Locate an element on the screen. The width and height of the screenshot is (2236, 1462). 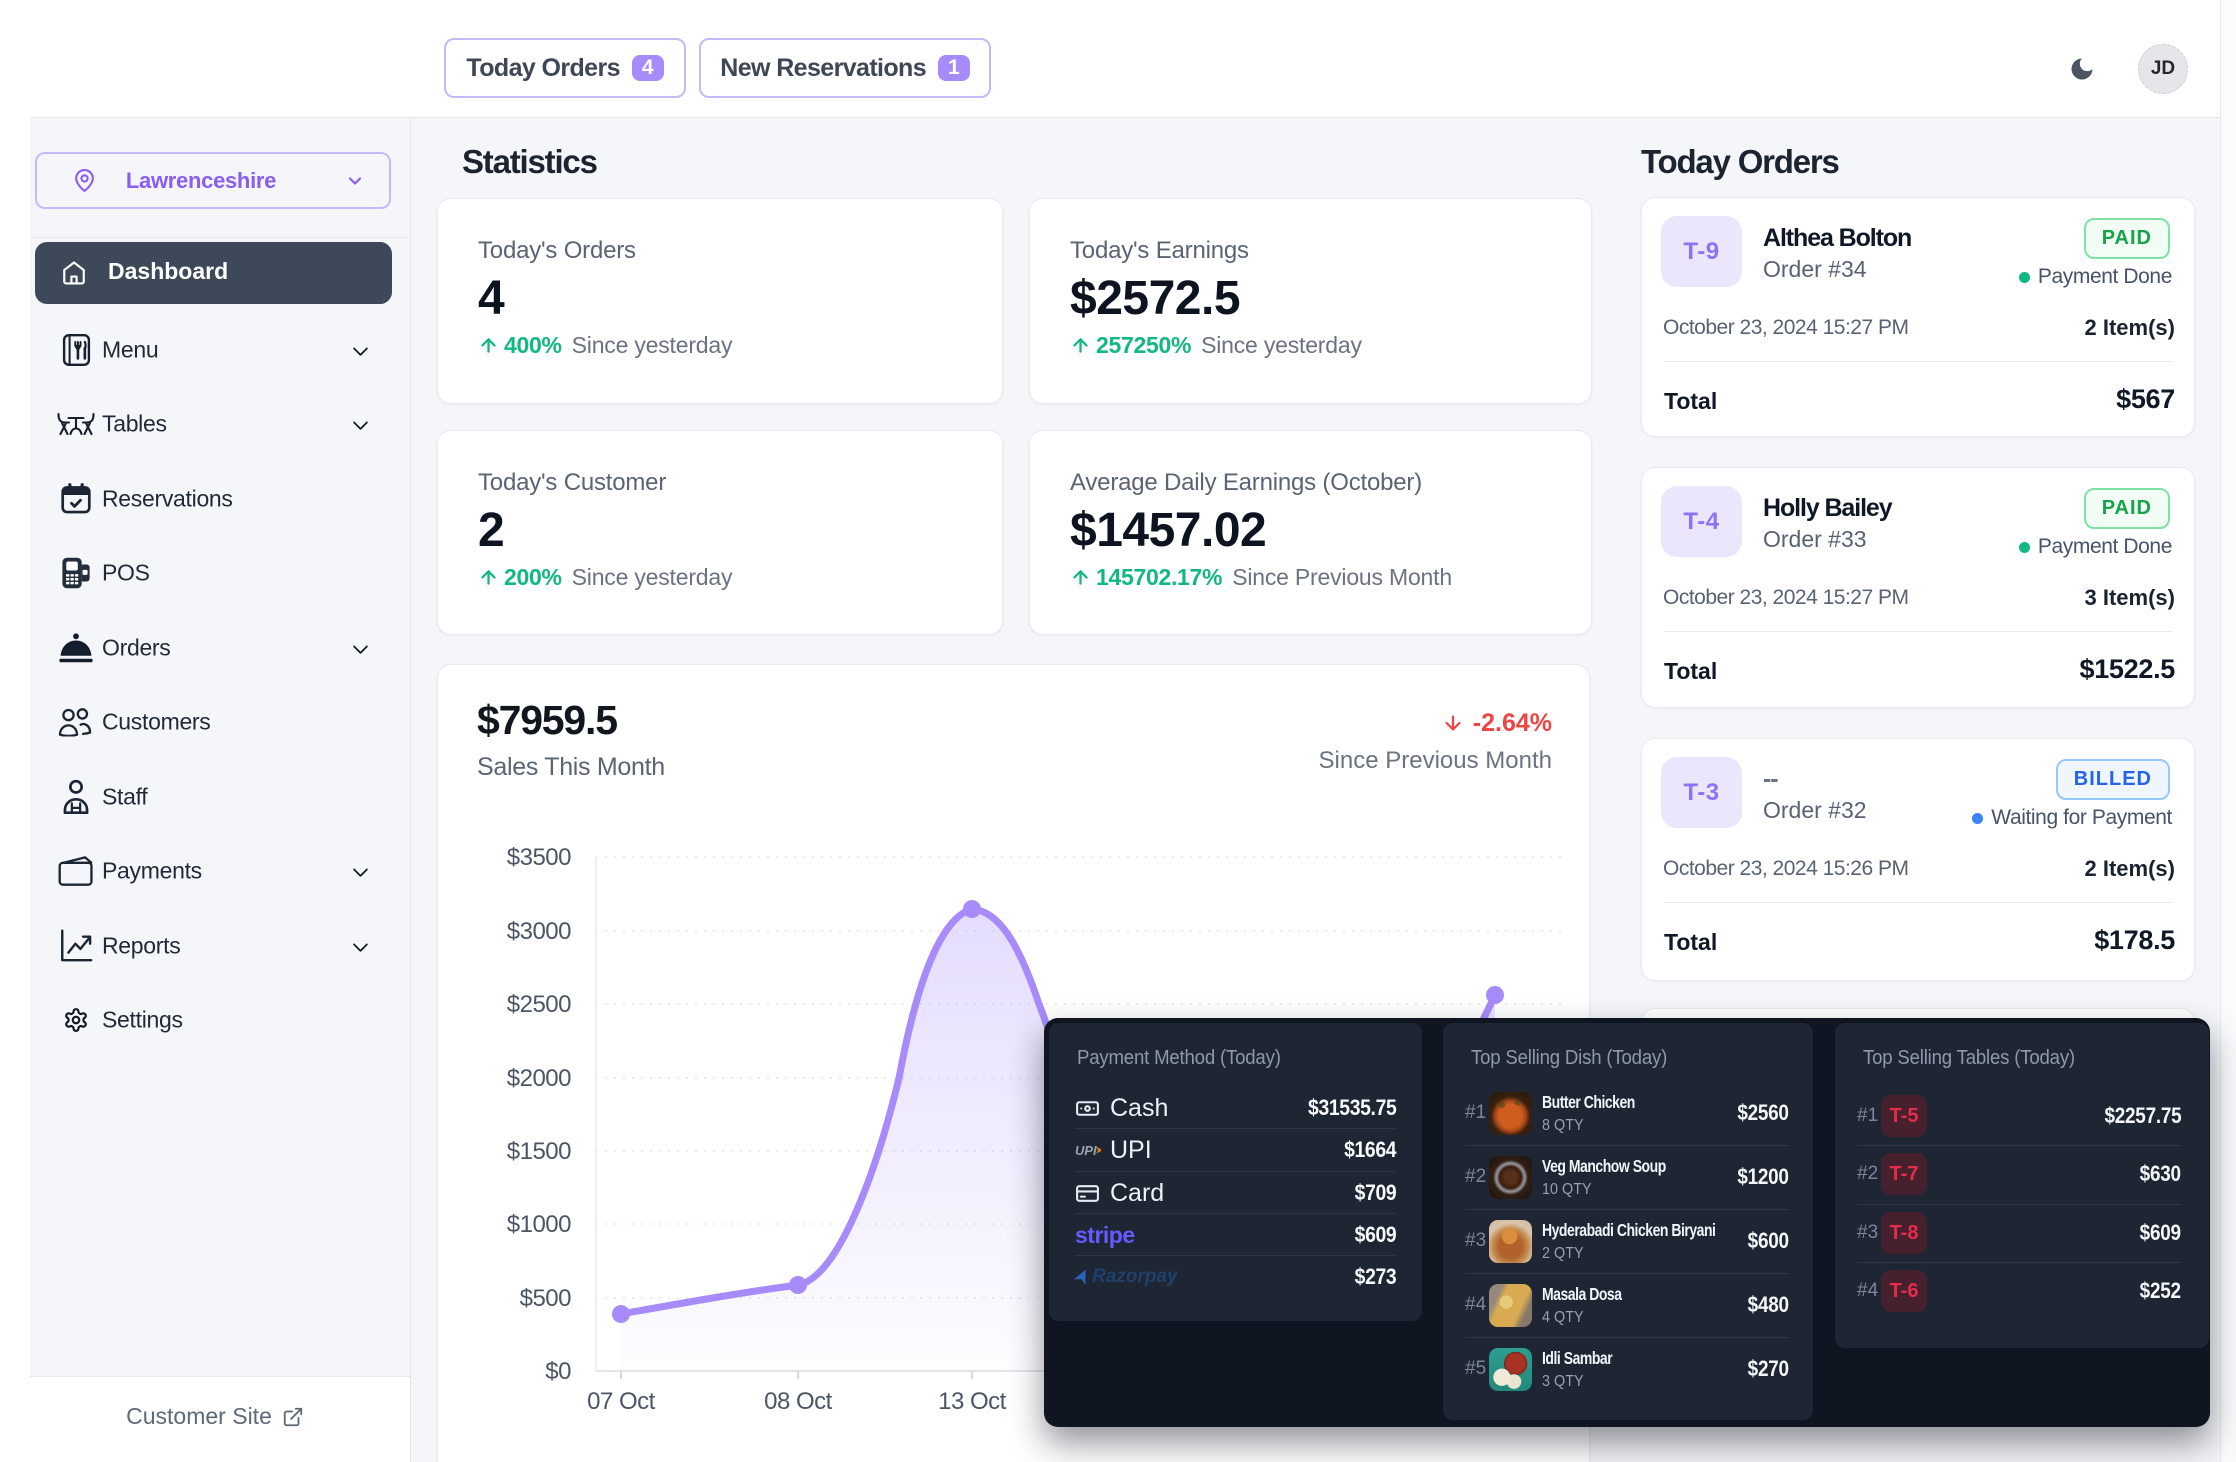
svg-text: $3000 is located at coordinates (539, 931).